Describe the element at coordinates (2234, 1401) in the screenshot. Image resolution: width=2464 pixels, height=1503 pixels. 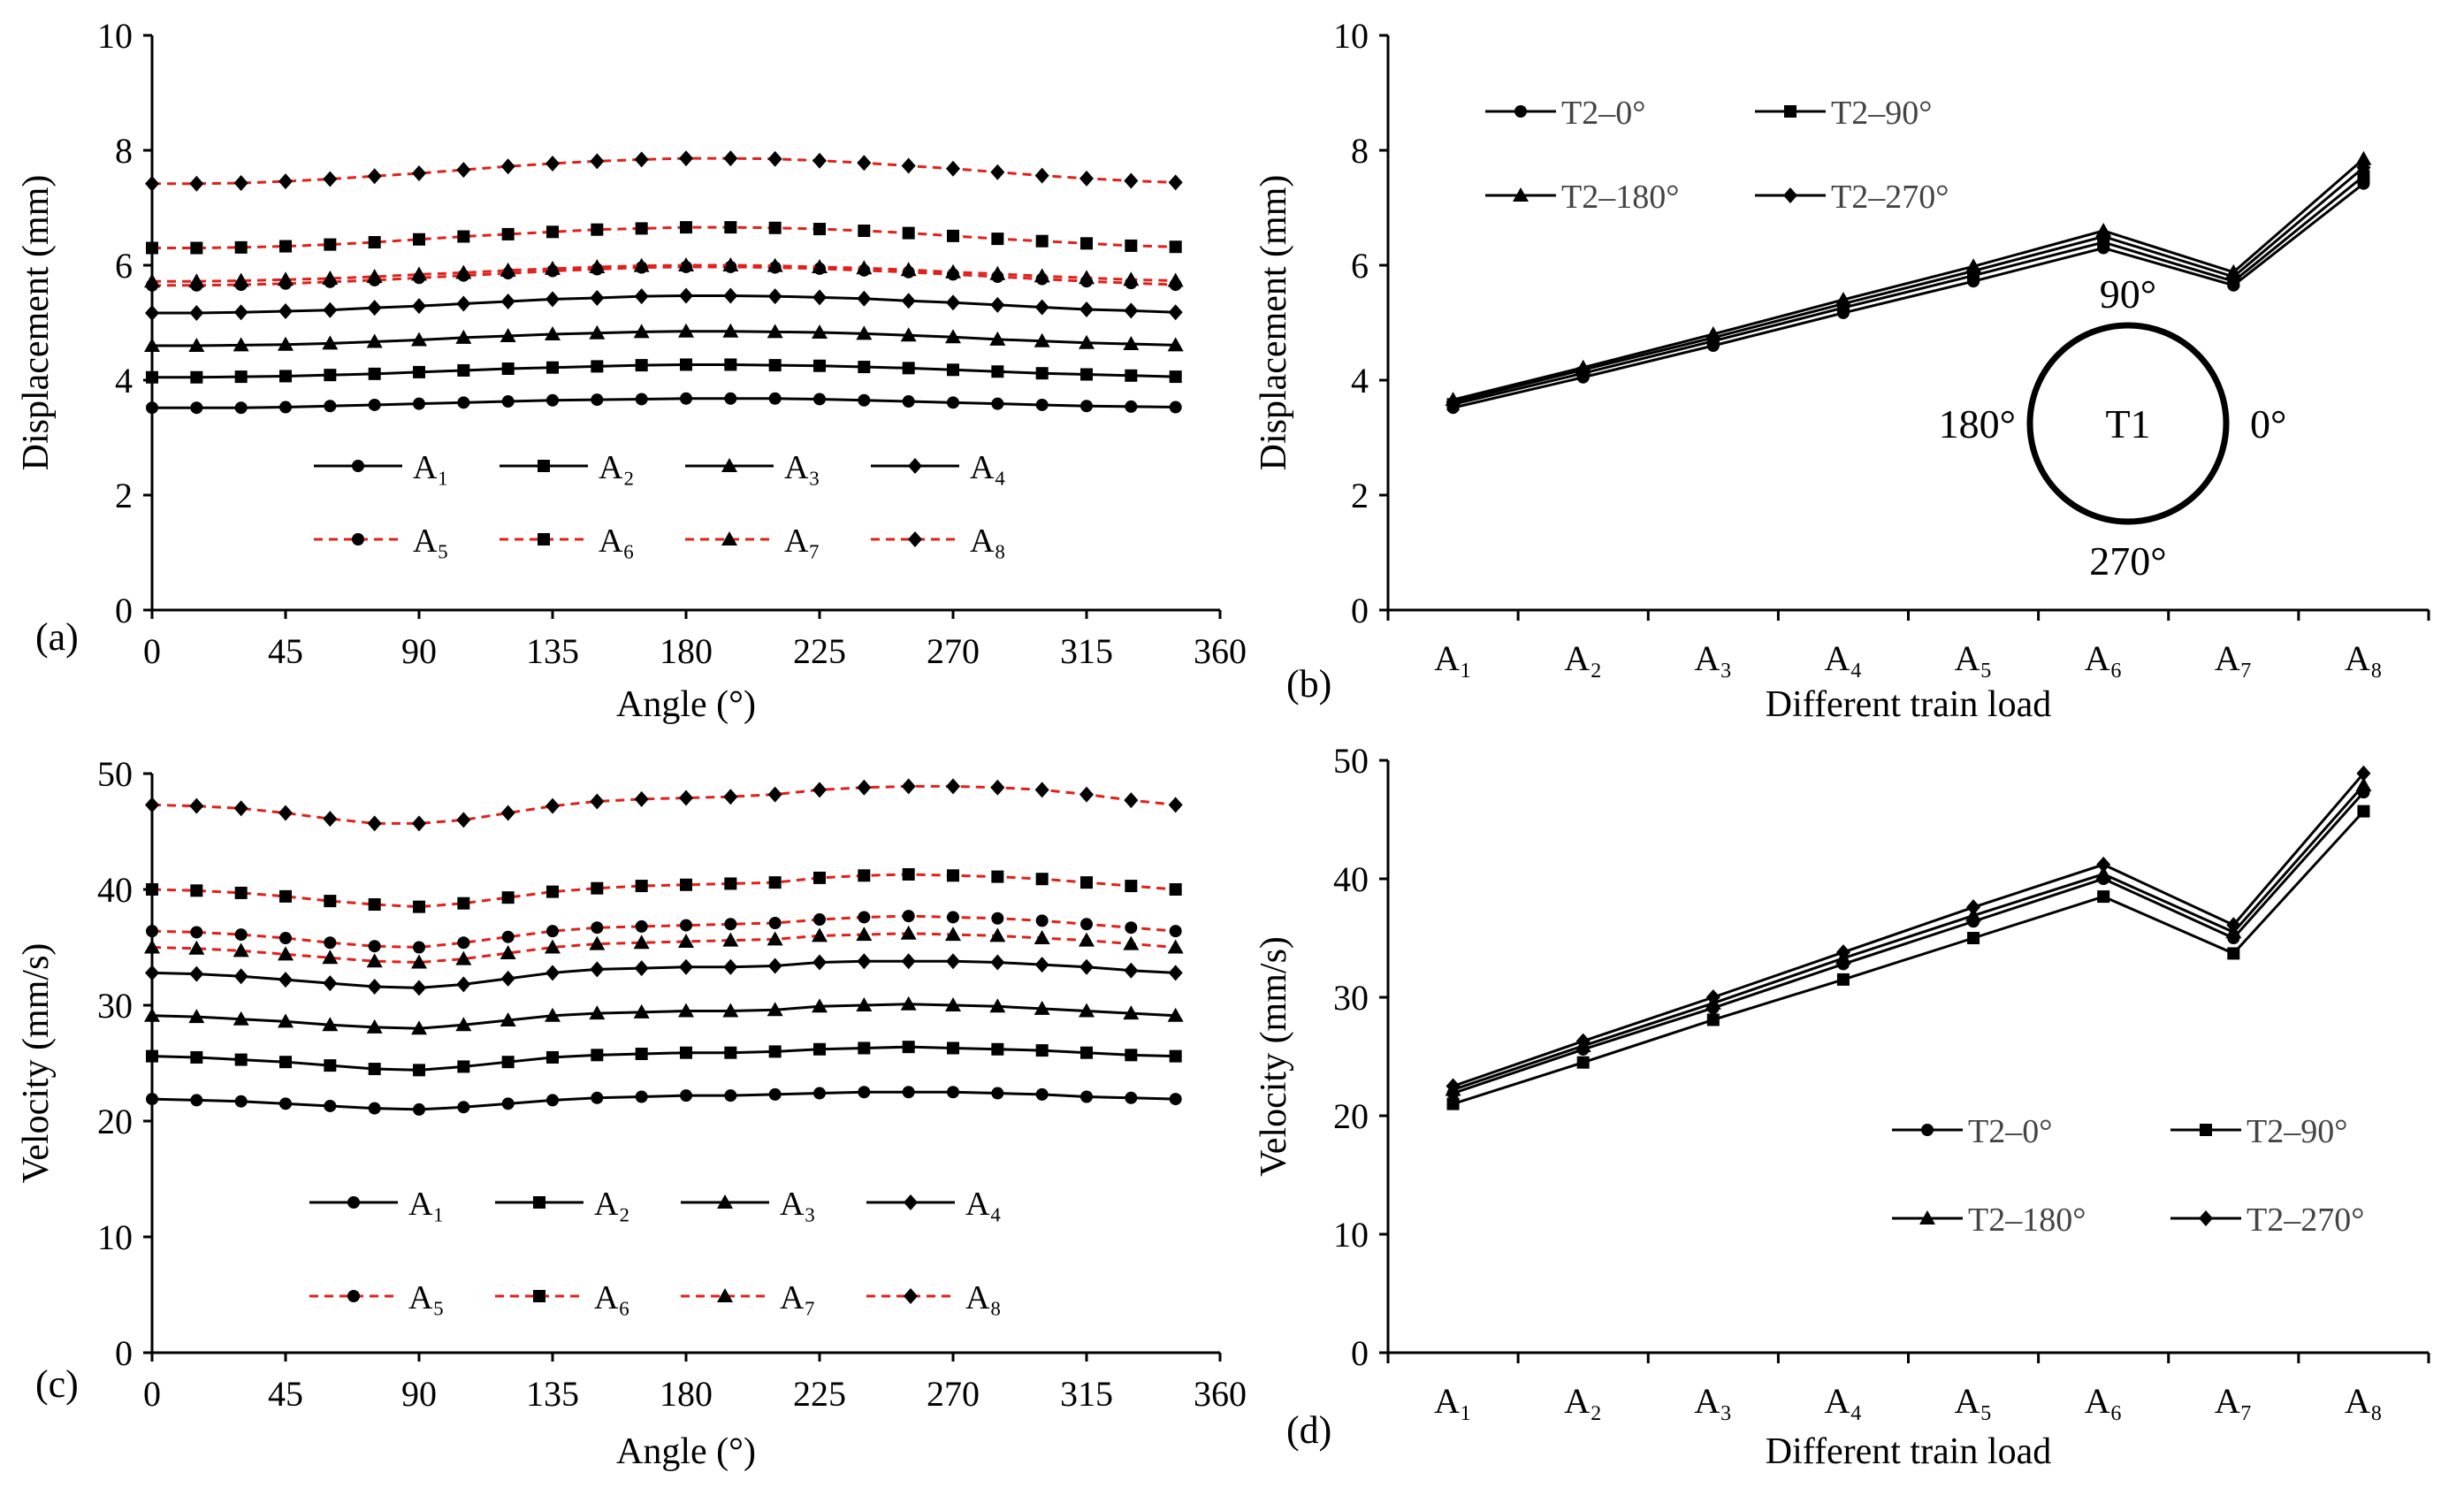
I see `x-tick-label: A₇` at that location.